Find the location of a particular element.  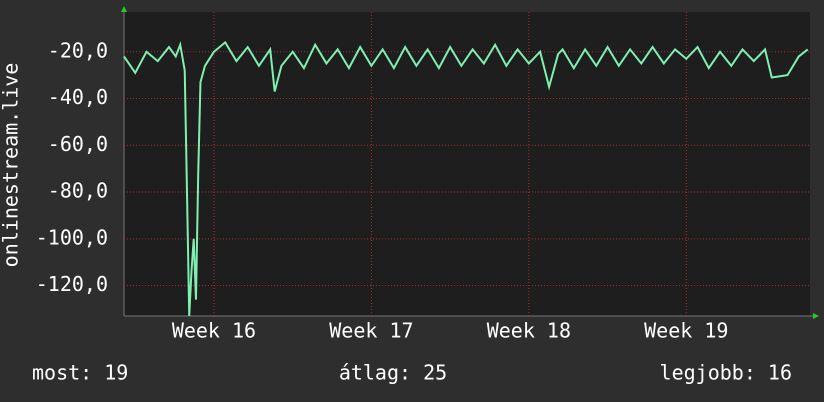

x-tick-label: Week 18 is located at coordinates (529, 331).